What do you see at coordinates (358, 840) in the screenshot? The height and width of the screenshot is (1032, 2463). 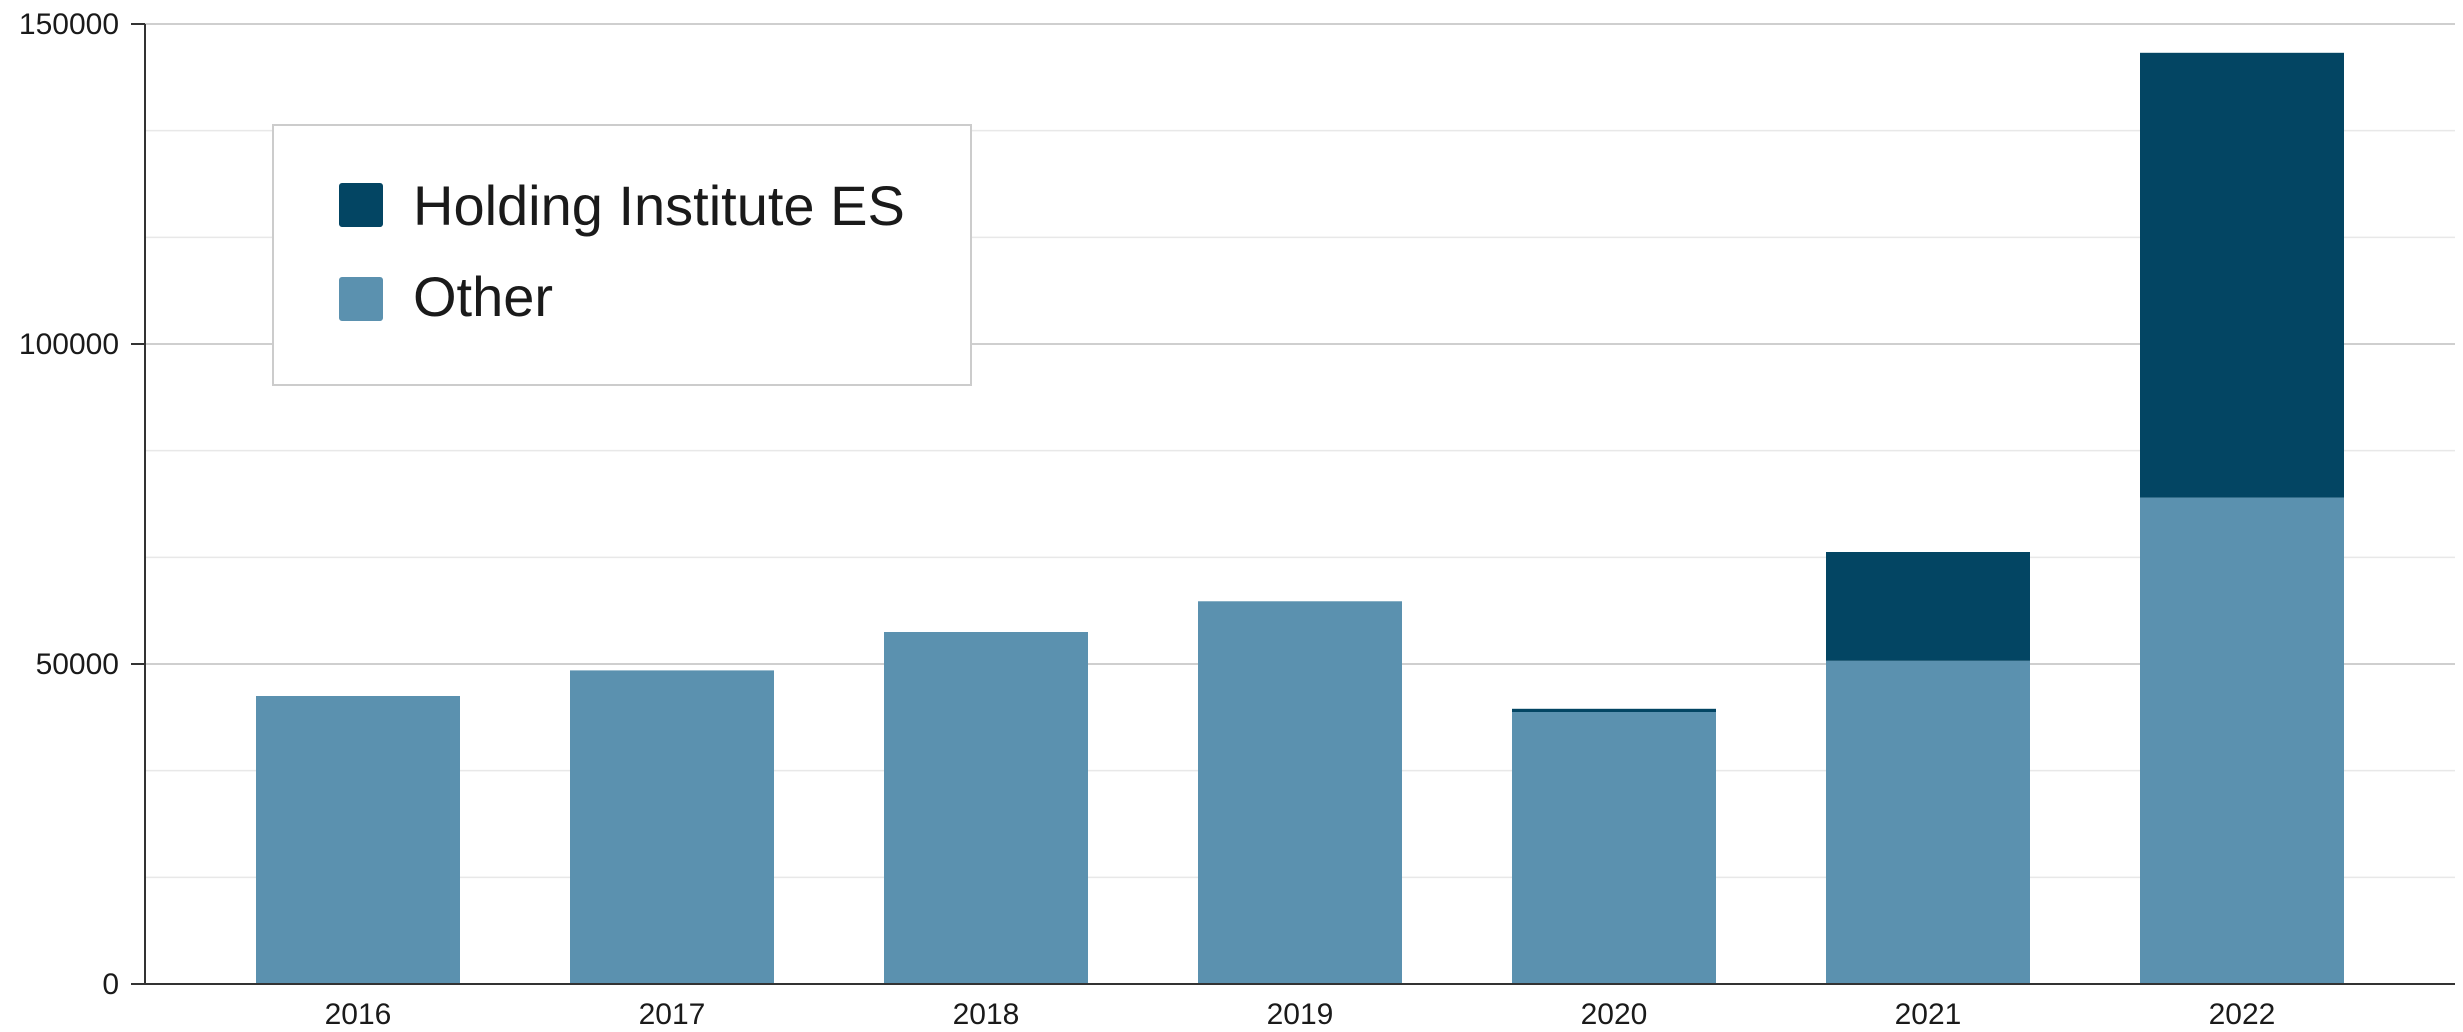 I see `bar-other-2016` at bounding box center [358, 840].